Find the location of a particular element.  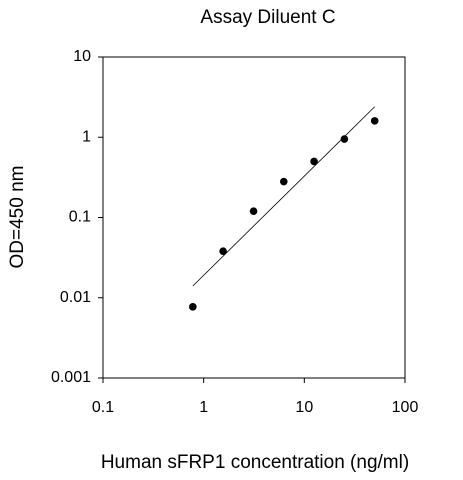

y-tick-label: 0.1 is located at coordinates (80, 217).